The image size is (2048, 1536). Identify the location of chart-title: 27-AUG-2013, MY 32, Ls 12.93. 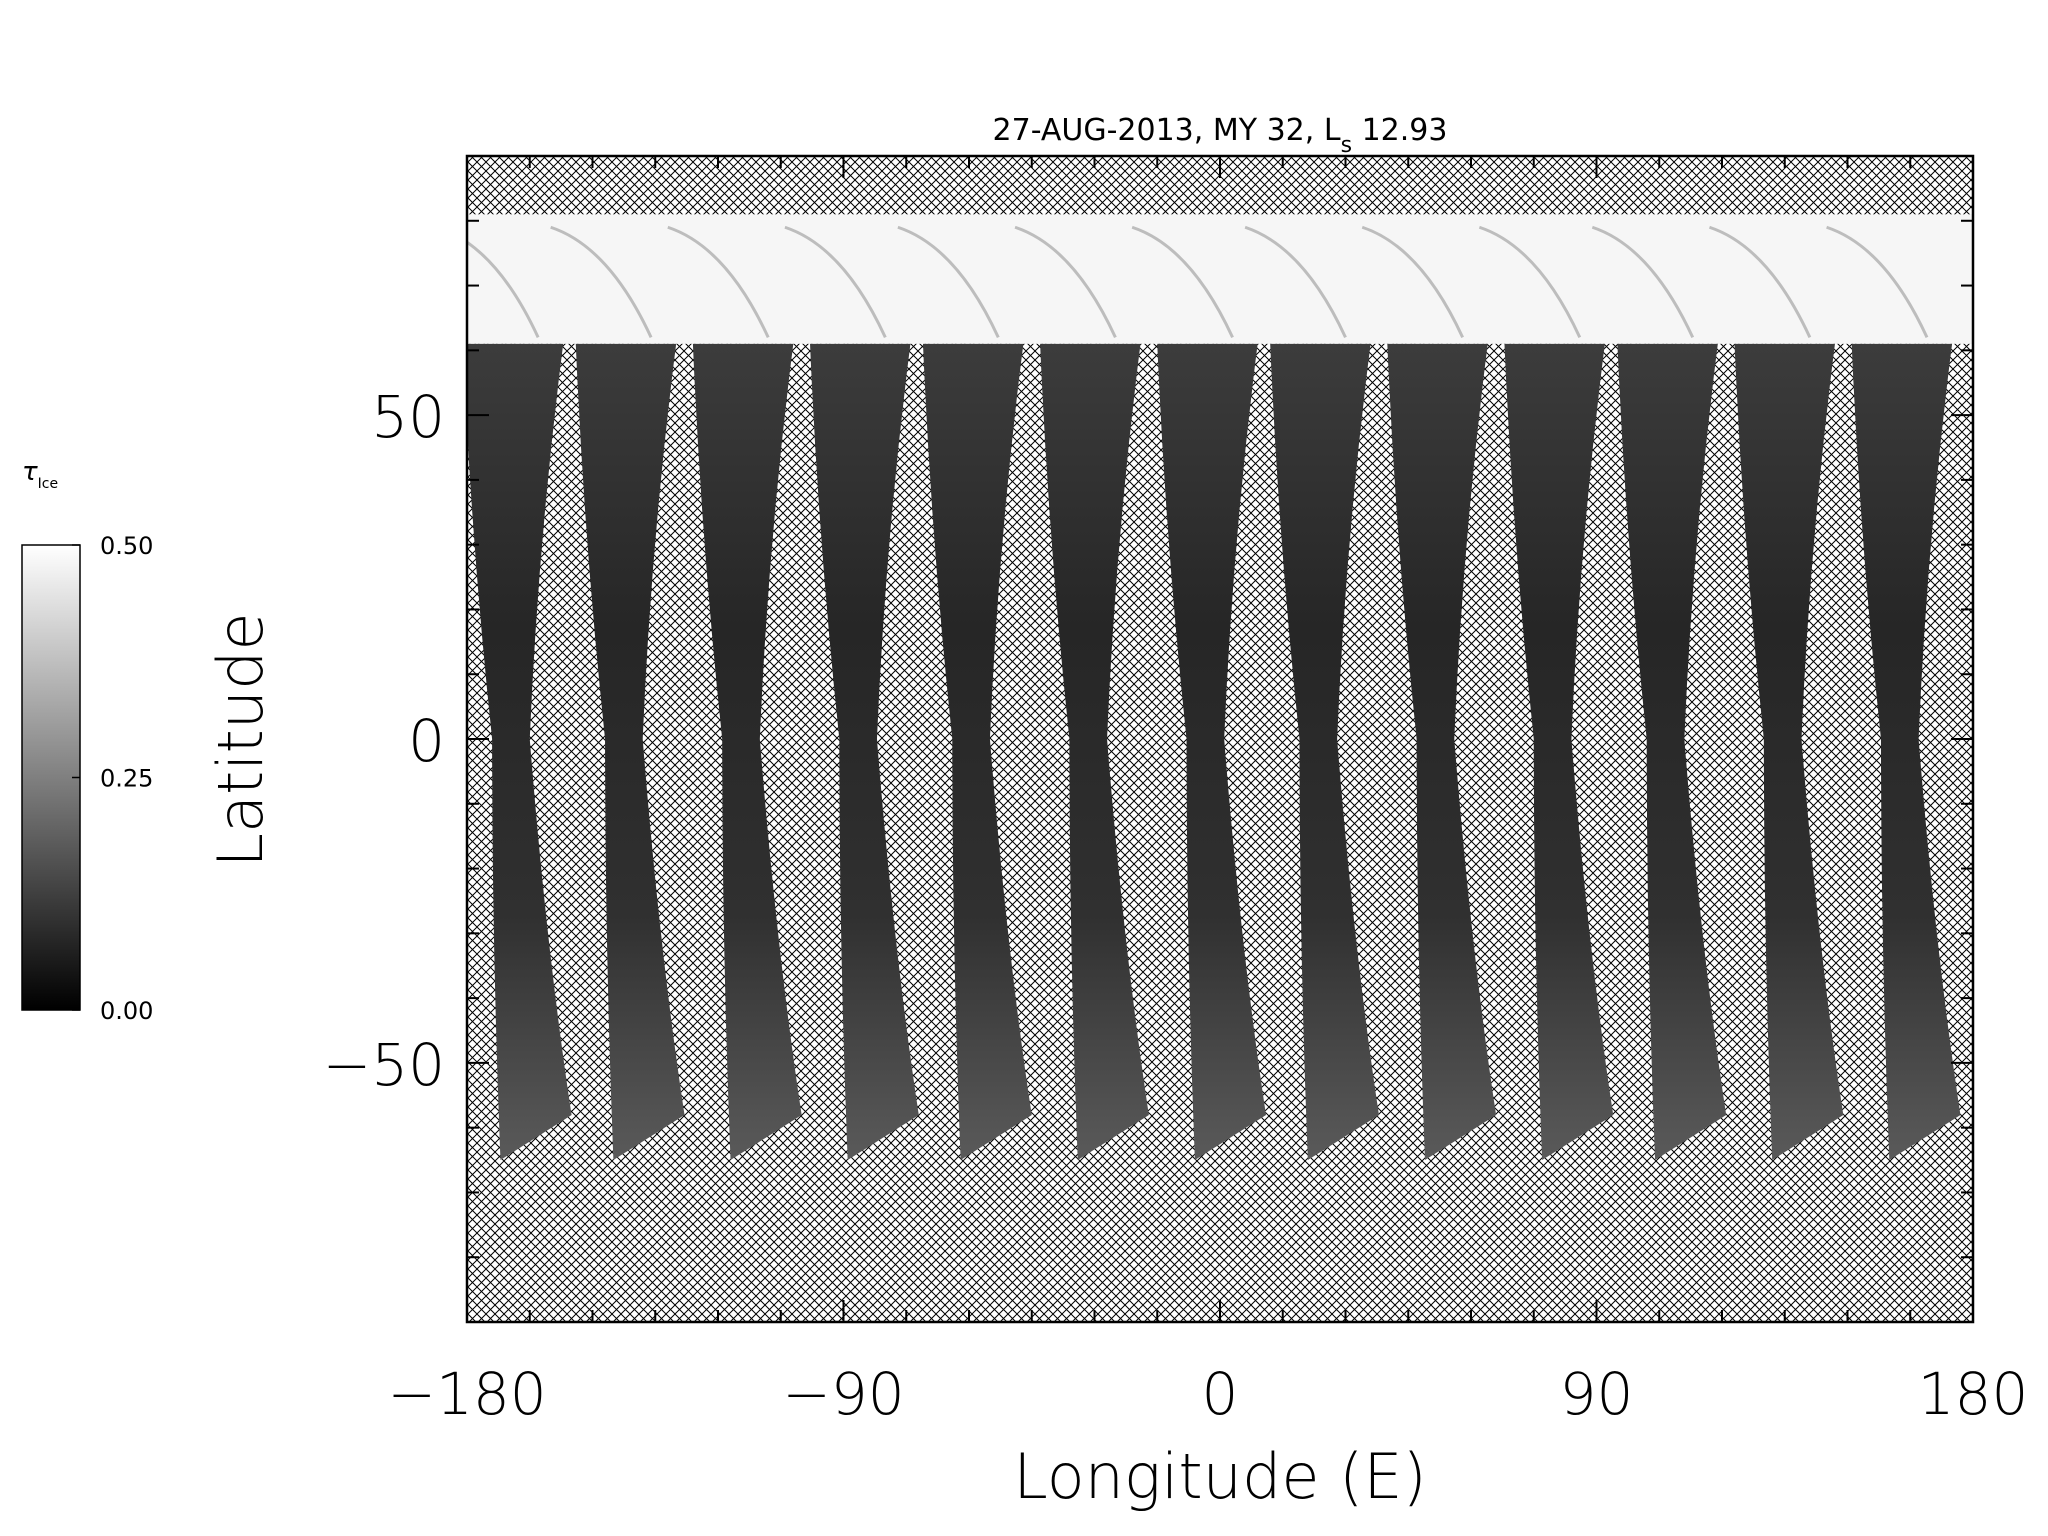
(1220, 135).